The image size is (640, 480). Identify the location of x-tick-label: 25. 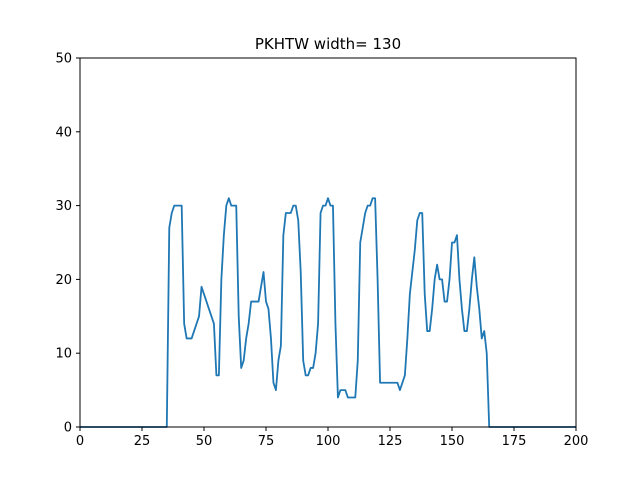
(142, 441).